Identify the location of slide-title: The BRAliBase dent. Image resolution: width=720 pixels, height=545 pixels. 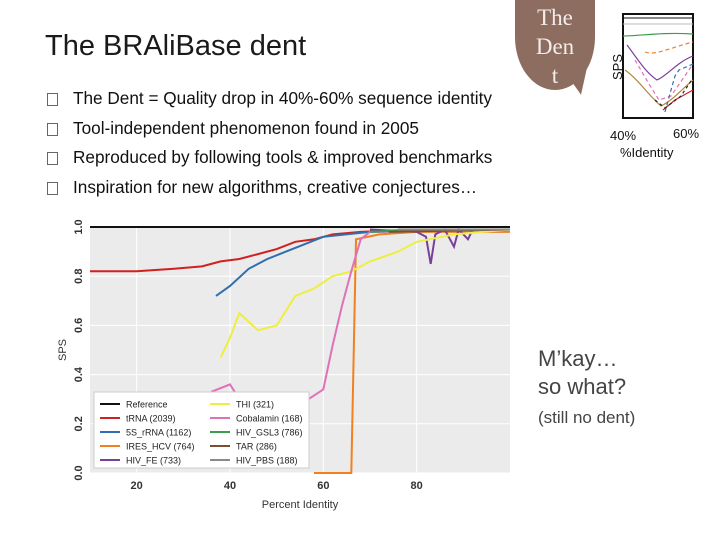
(176, 46).